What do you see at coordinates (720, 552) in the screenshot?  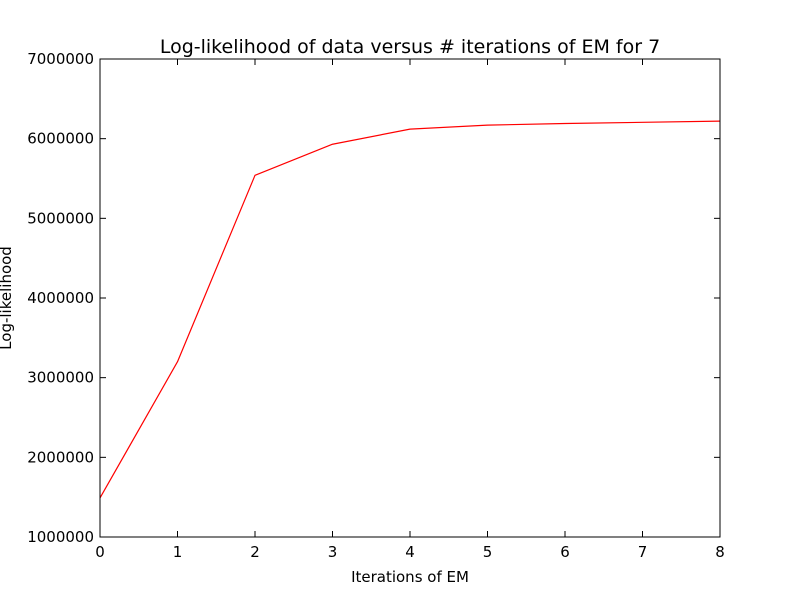 I see `x-tick-label: 8` at bounding box center [720, 552].